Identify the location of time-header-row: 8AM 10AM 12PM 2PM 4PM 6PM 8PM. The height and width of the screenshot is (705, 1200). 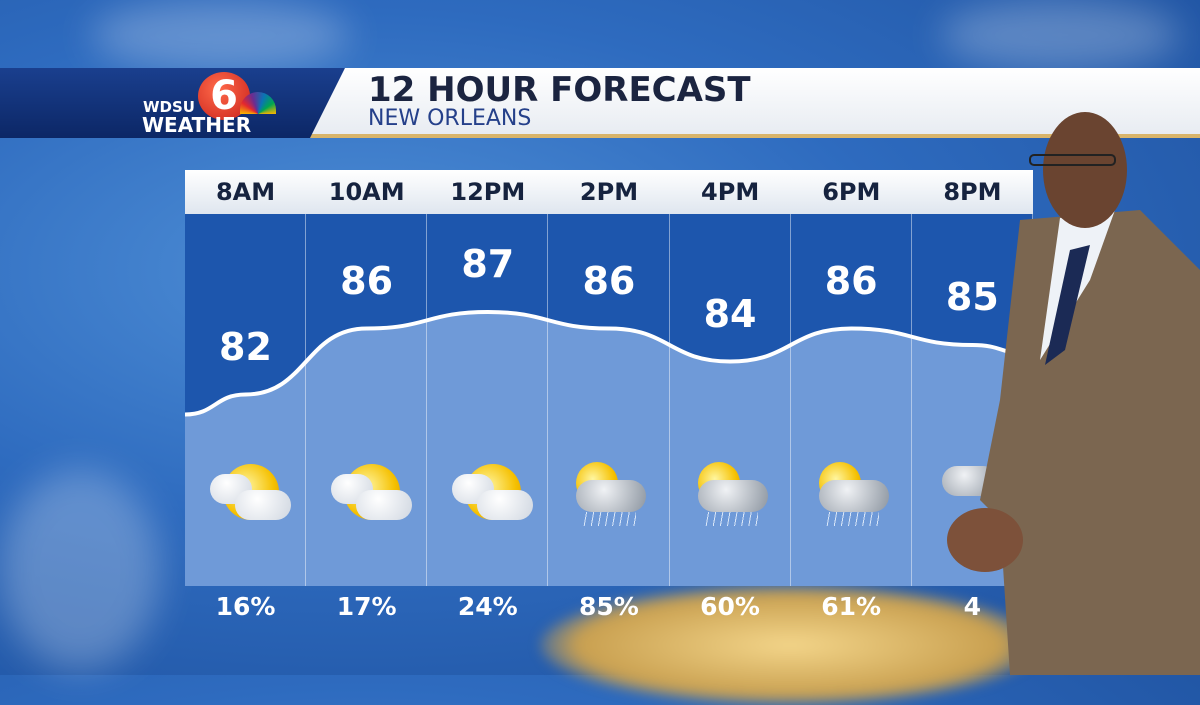
(609, 192).